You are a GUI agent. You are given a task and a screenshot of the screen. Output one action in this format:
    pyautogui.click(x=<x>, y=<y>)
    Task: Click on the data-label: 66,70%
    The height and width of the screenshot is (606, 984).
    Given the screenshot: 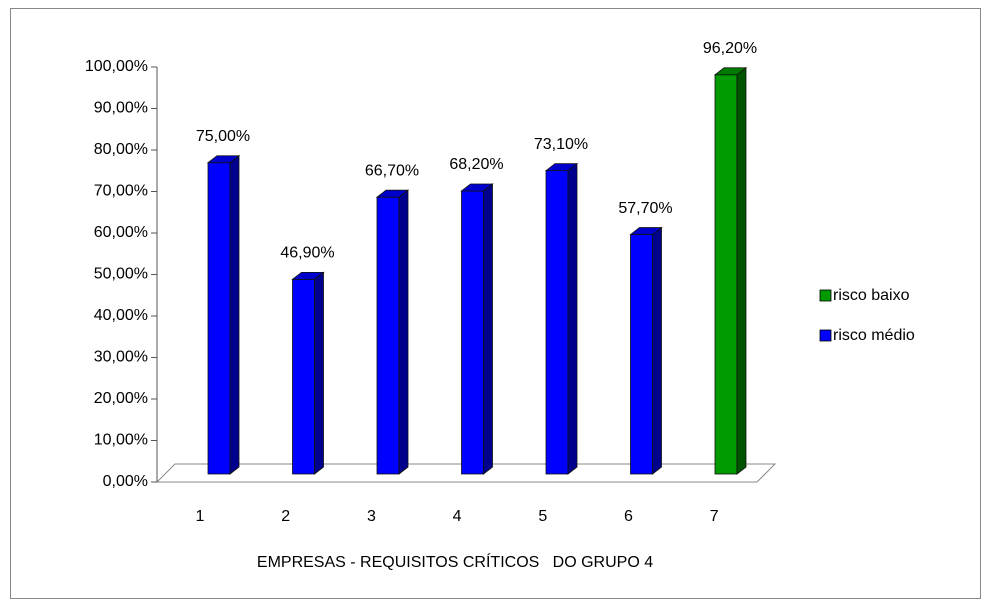 What is the action you would take?
    pyautogui.click(x=392, y=170)
    